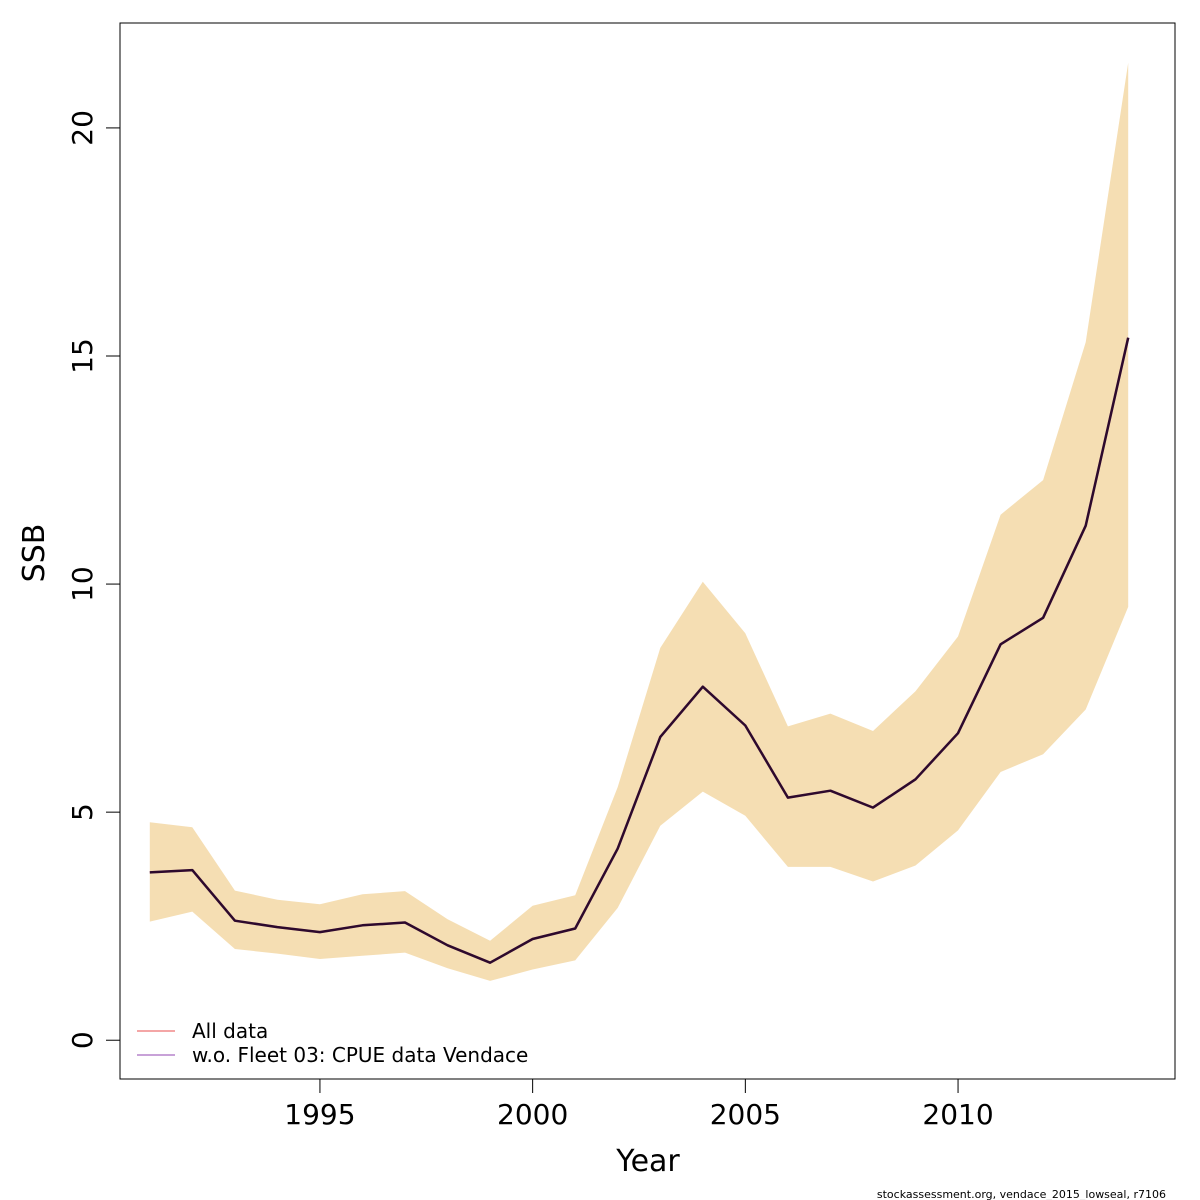  I want to click on y-tick-label: 5, so click(82, 812).